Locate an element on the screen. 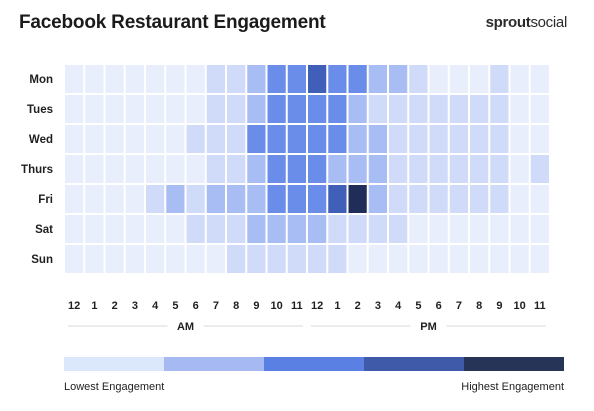  row-label: Sun is located at coordinates (42, 260).